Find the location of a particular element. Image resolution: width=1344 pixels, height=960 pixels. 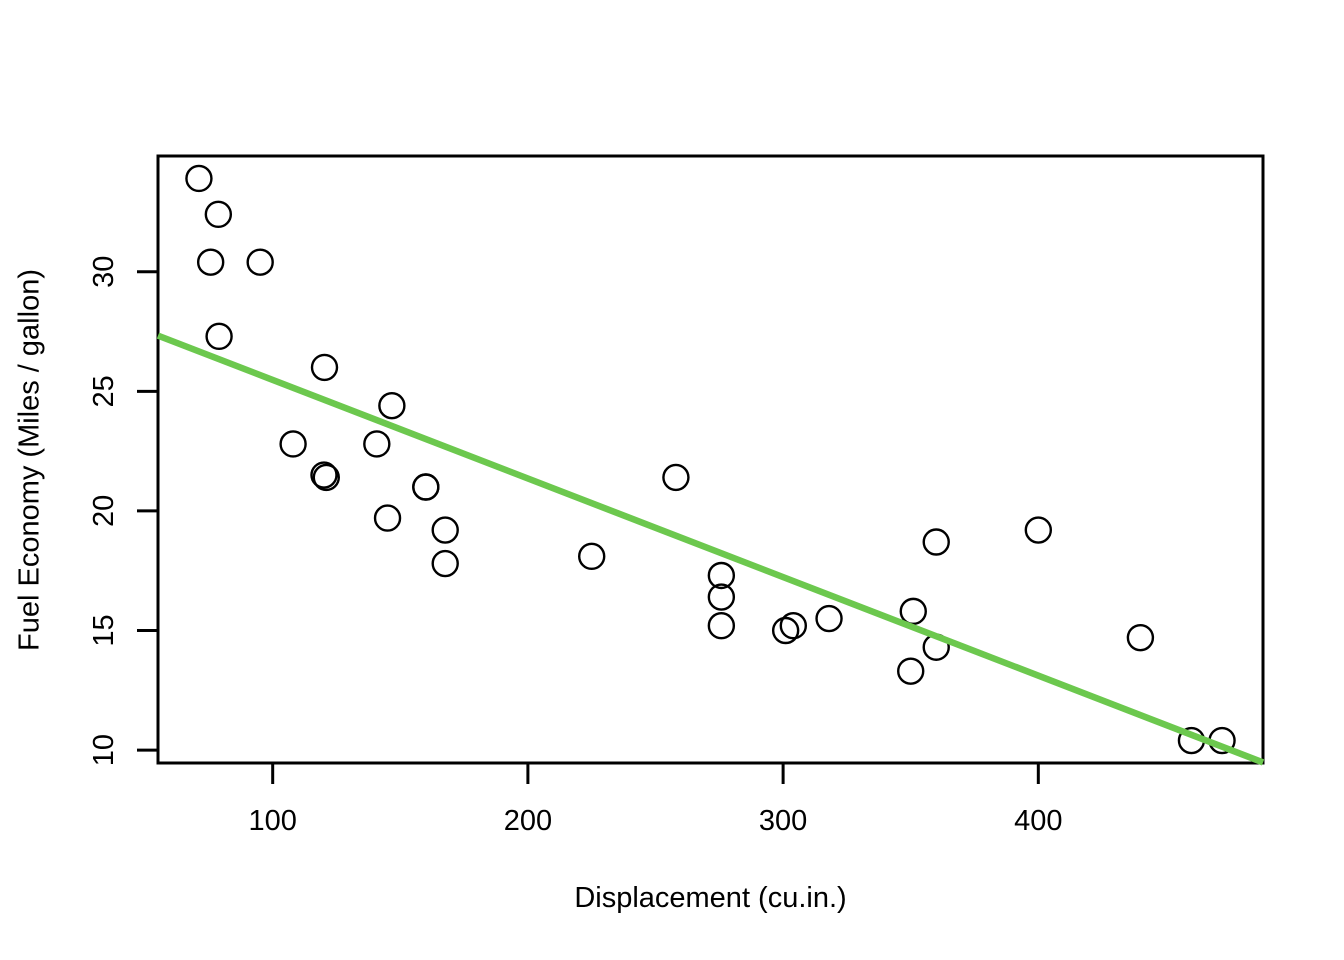

y-axis-tick-label: 30 is located at coordinates (104, 272).